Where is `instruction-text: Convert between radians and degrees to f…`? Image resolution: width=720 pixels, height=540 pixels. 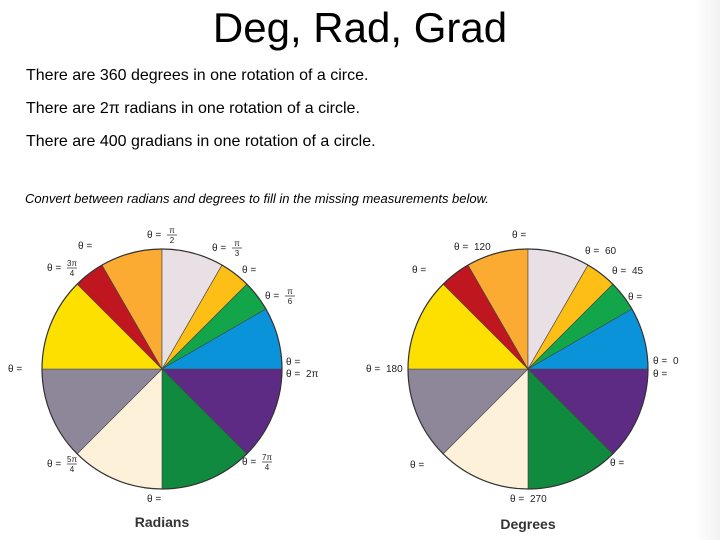
instruction-text: Convert between radians and degrees to f… is located at coordinates (257, 198).